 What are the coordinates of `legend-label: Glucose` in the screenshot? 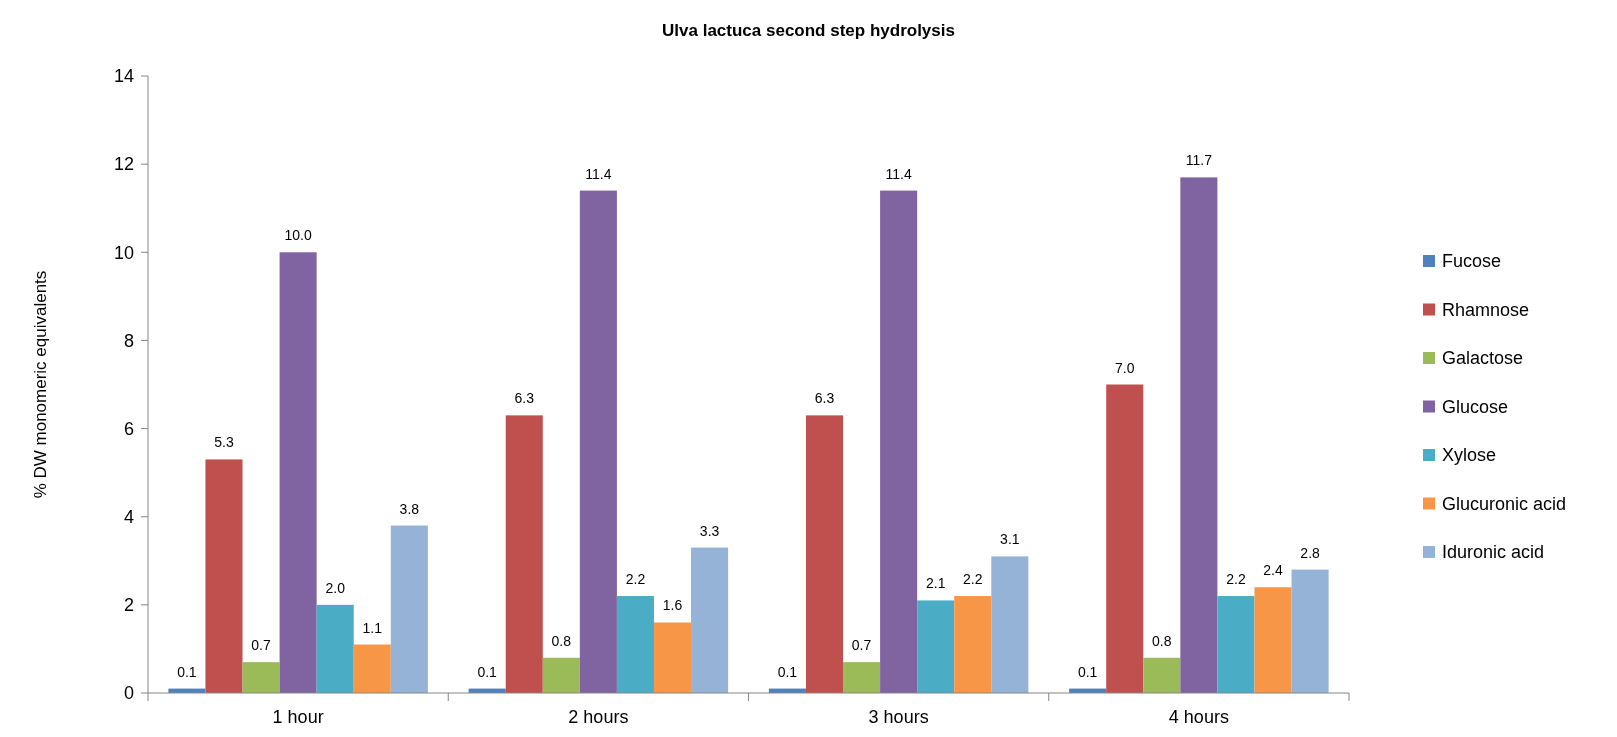 It's located at (1475, 406).